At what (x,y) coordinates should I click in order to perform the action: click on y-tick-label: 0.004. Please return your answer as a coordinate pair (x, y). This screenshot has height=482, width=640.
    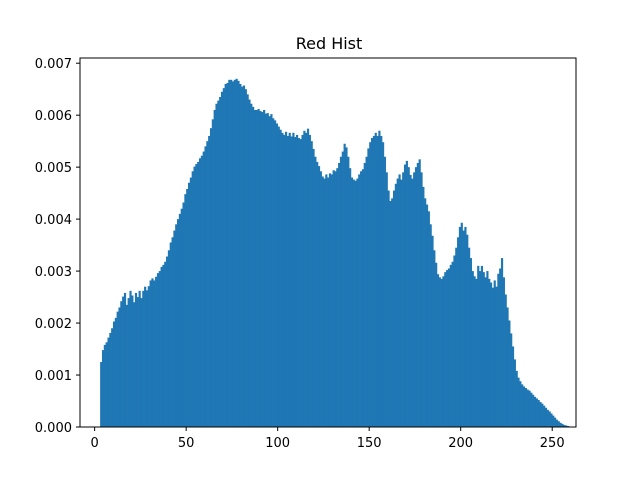
    Looking at the image, I should click on (53, 220).